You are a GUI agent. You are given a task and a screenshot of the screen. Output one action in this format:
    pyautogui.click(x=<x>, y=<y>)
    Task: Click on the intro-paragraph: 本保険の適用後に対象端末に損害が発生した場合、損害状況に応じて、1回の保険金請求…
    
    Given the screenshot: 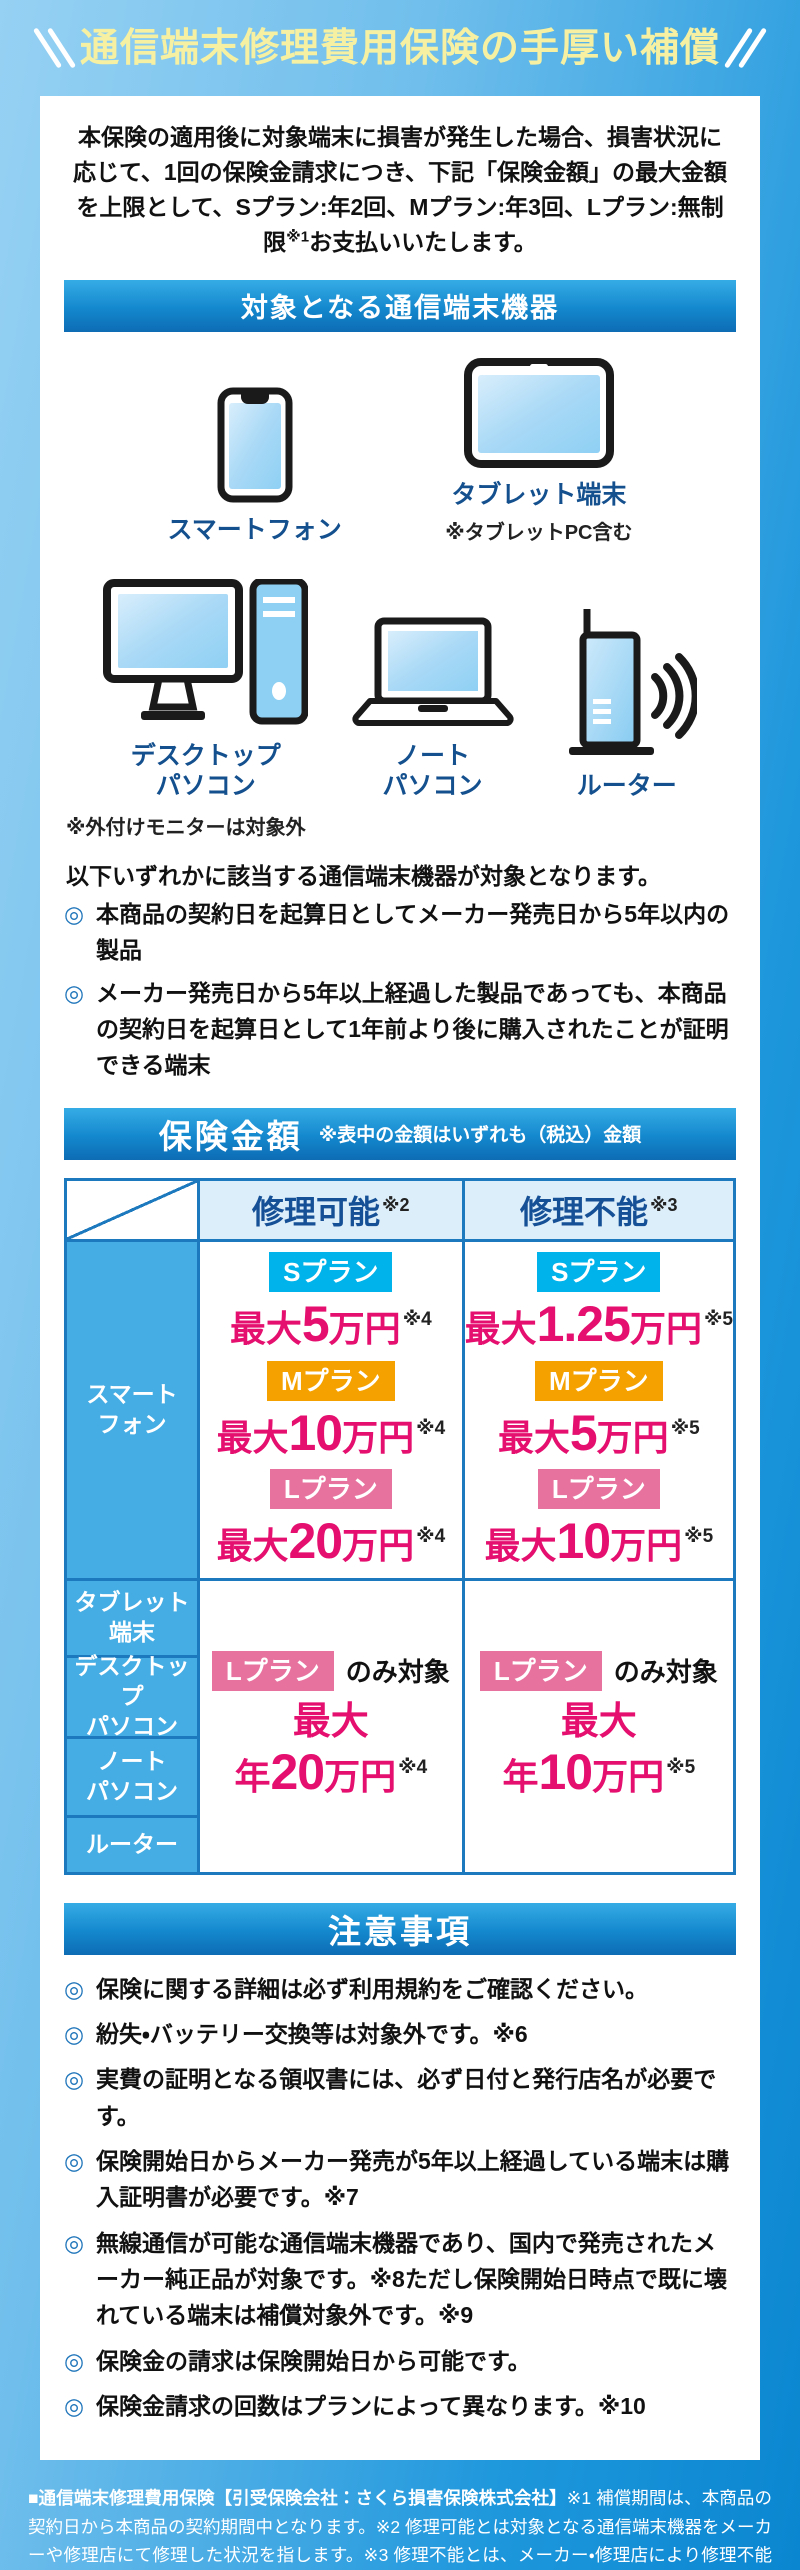 What is the action you would take?
    pyautogui.click(x=400, y=190)
    